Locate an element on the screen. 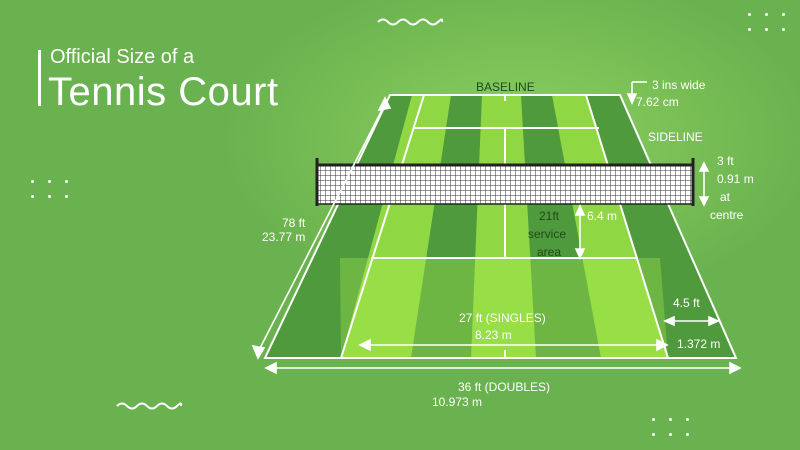 The image size is (800, 450). wave-decoration-top is located at coordinates (410, 22).